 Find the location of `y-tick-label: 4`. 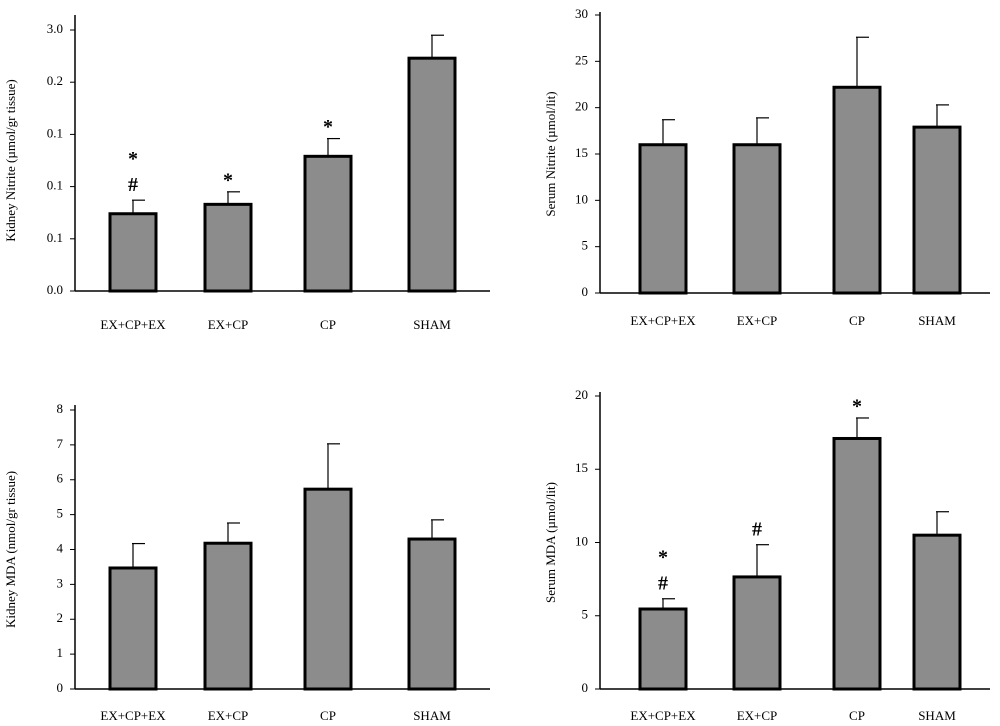

y-tick-label: 4 is located at coordinates (60, 547).